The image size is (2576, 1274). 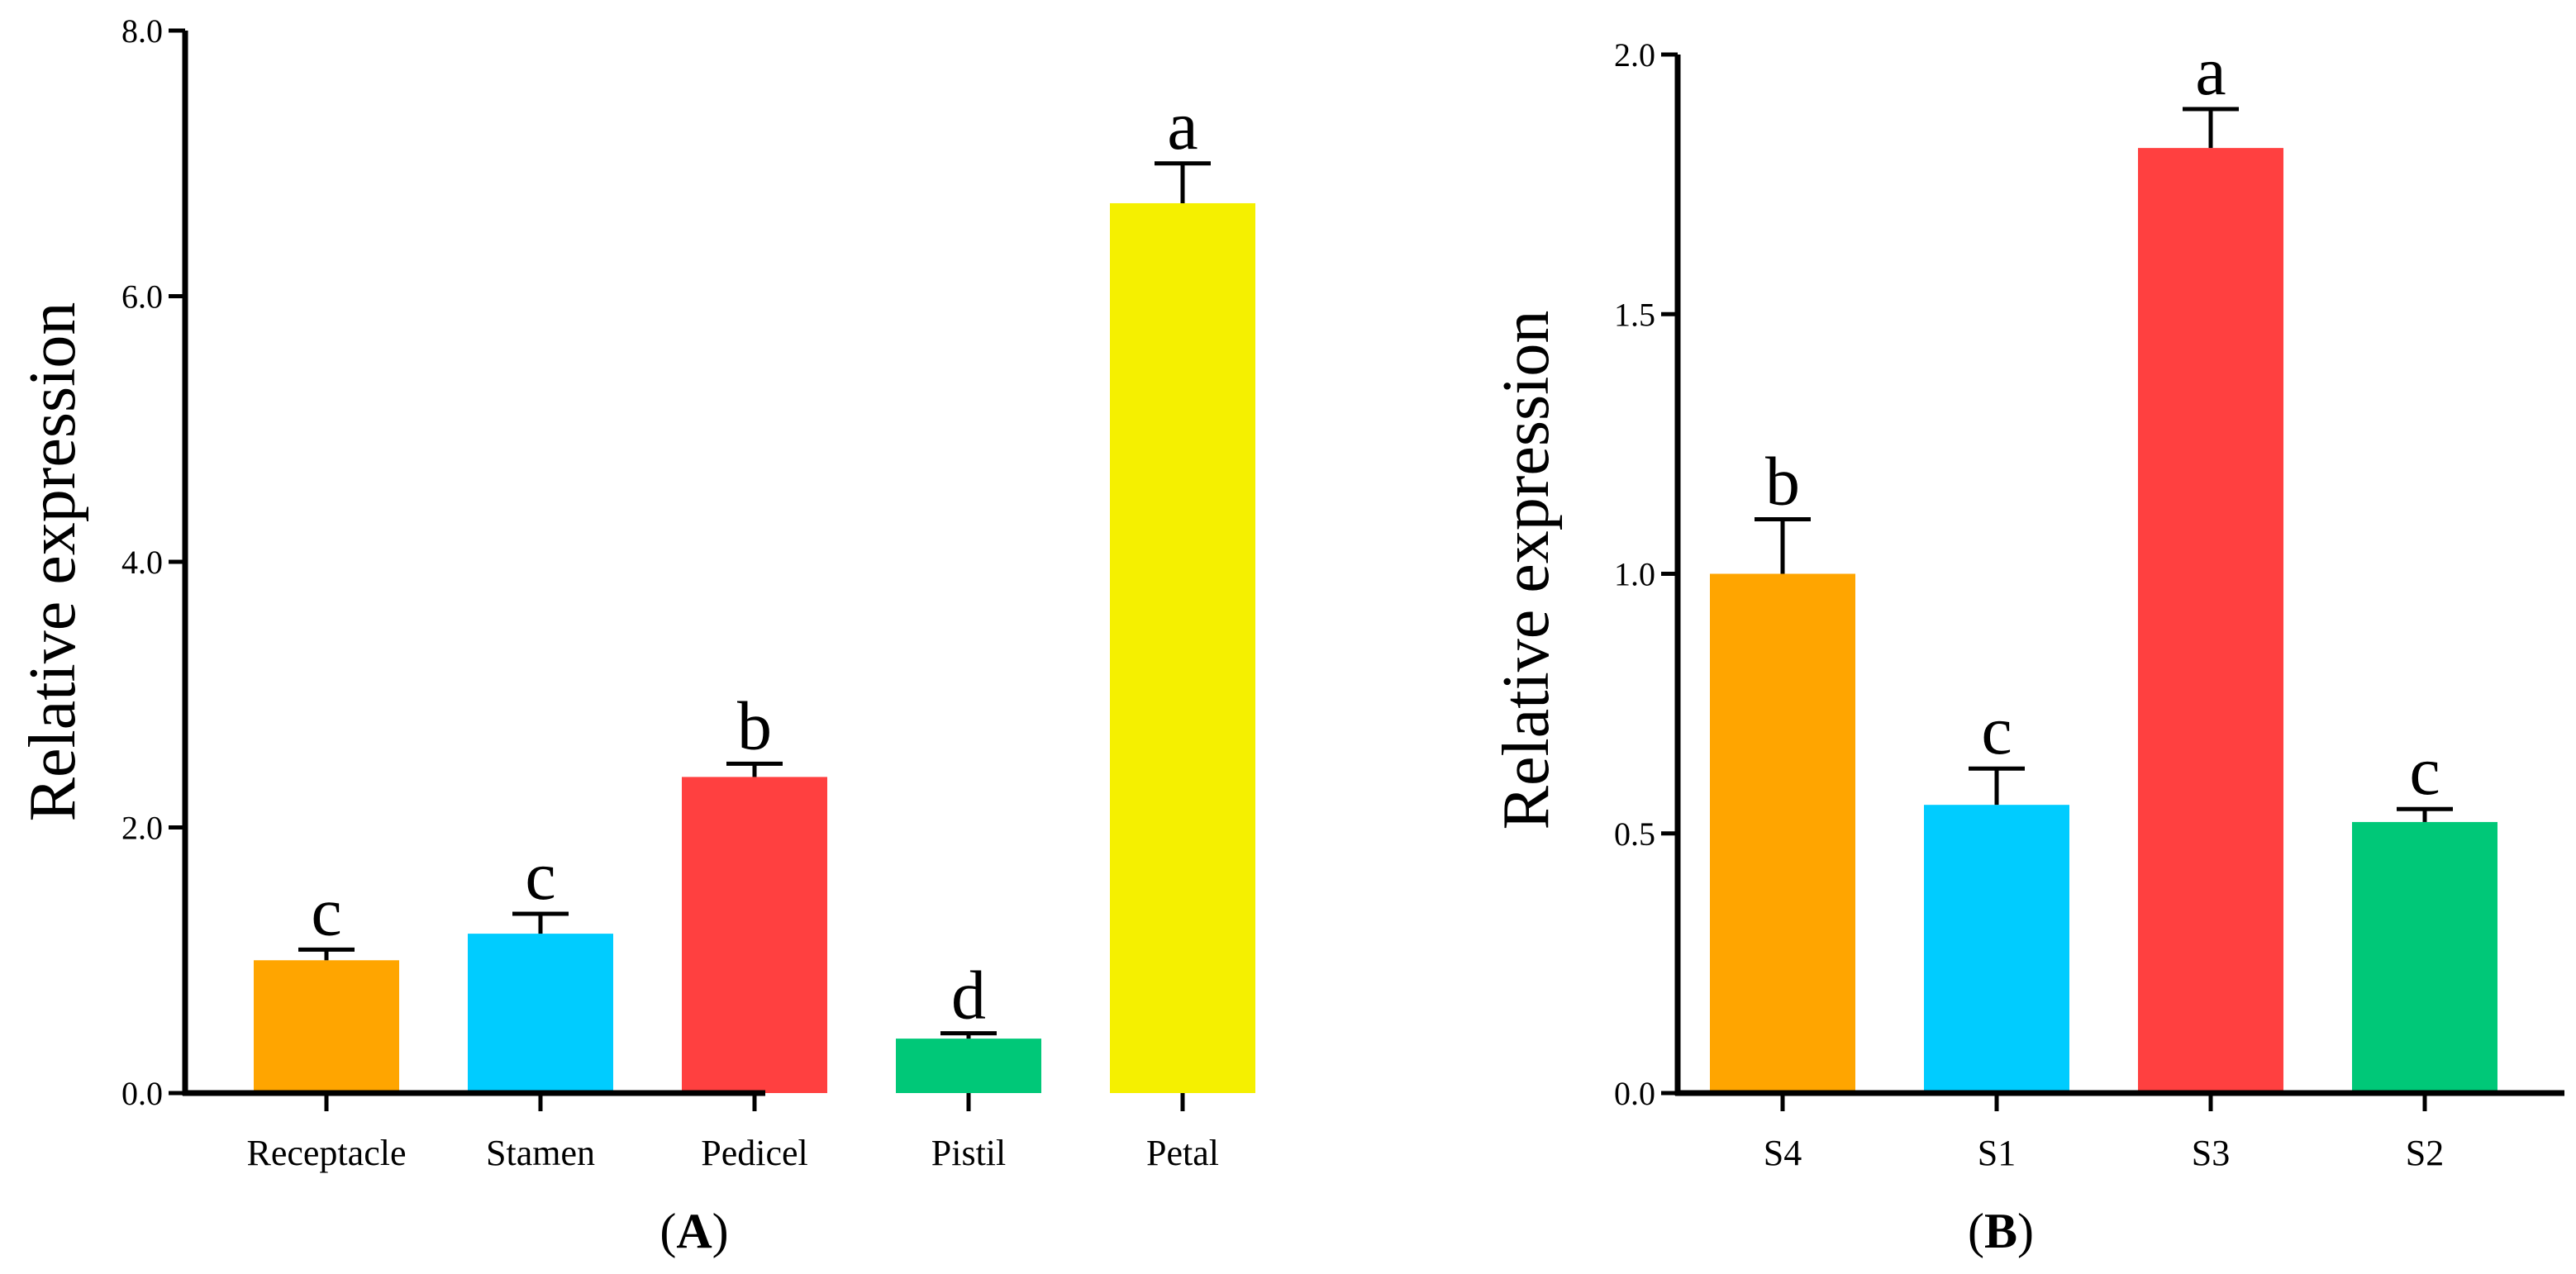 I want to click on bar-pistil, so click(x=969, y=1066).